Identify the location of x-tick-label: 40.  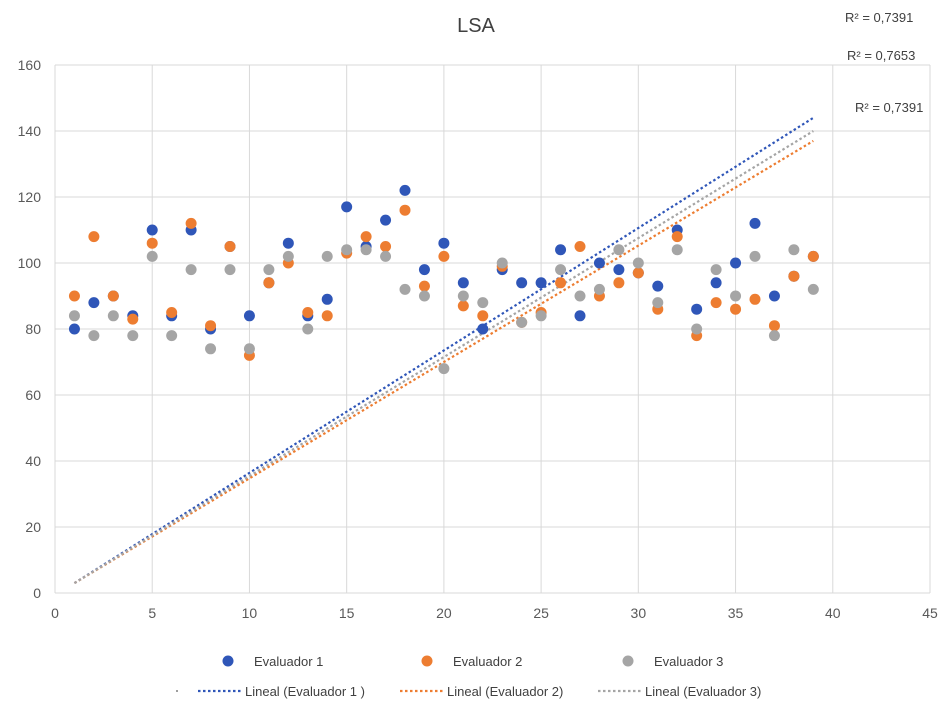
(833, 613).